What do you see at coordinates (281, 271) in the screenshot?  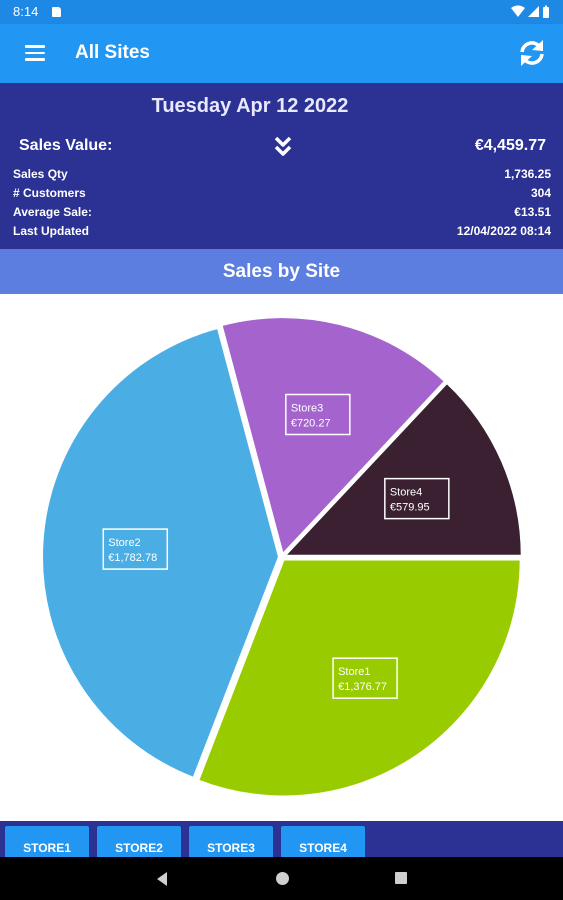 I see `section-title: Sales by Site` at bounding box center [281, 271].